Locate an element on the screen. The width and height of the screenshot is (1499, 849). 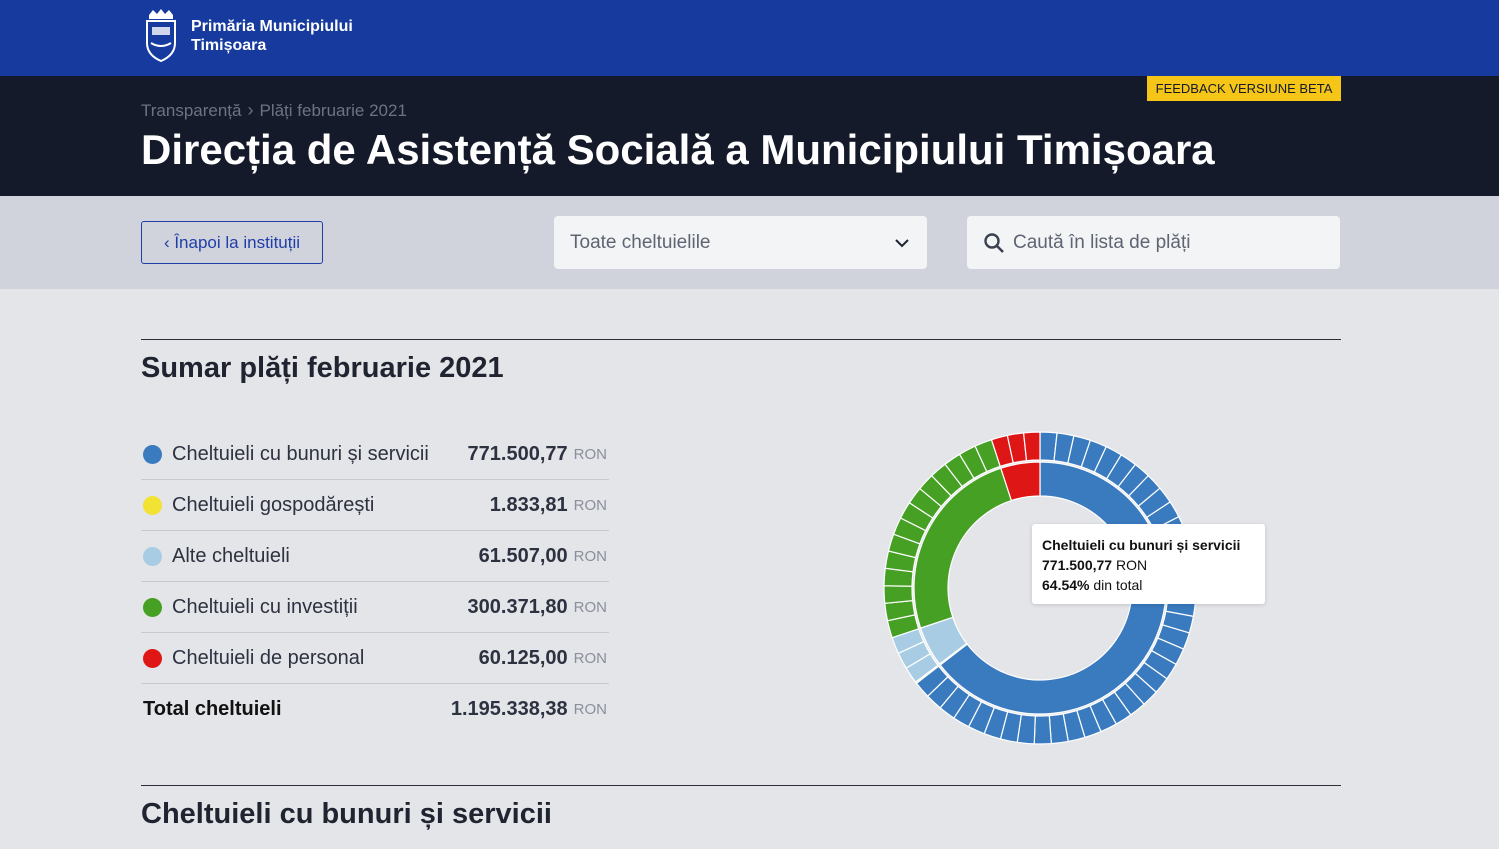
legend-row: Cheltuieli cu investiții 300.371,80 RON is located at coordinates (375, 607).